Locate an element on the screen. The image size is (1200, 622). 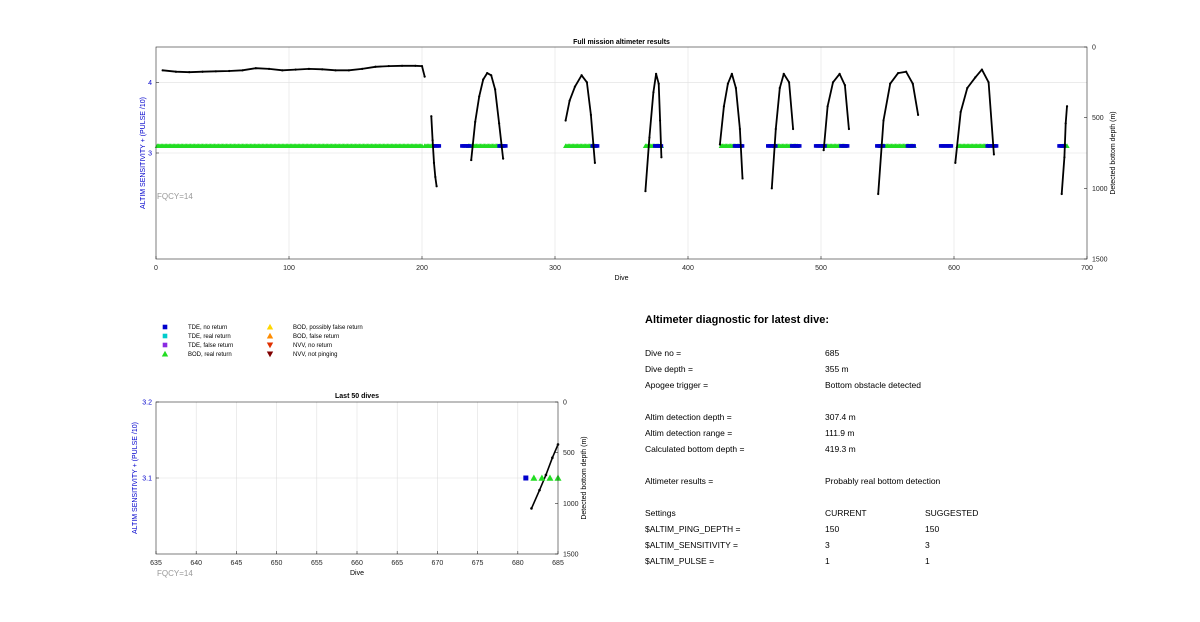
bottom-fqcy-annotation: FQCY=14 is located at coordinates (175, 573).